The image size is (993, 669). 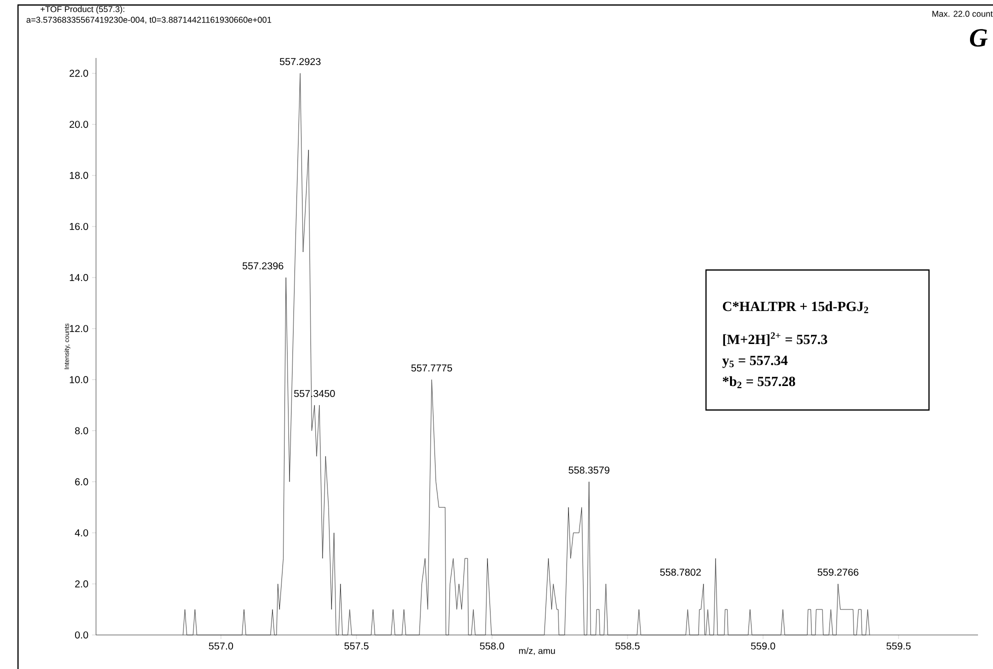 What do you see at coordinates (221, 646) in the screenshot?
I see `x-tick-label: 557.0` at bounding box center [221, 646].